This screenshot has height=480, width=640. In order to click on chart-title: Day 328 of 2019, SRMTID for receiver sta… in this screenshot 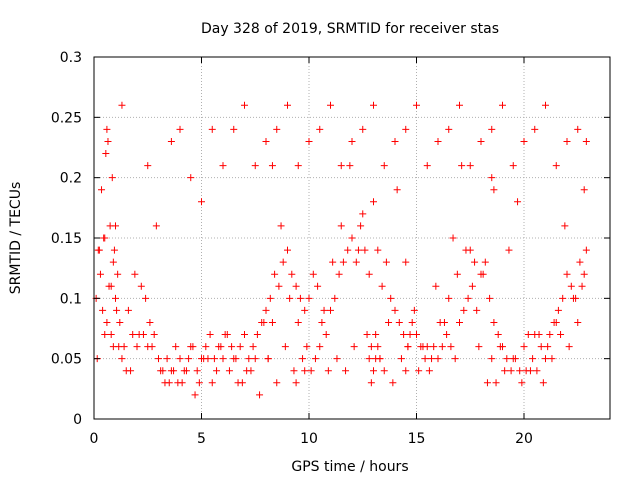, I will do `click(350, 29)`.